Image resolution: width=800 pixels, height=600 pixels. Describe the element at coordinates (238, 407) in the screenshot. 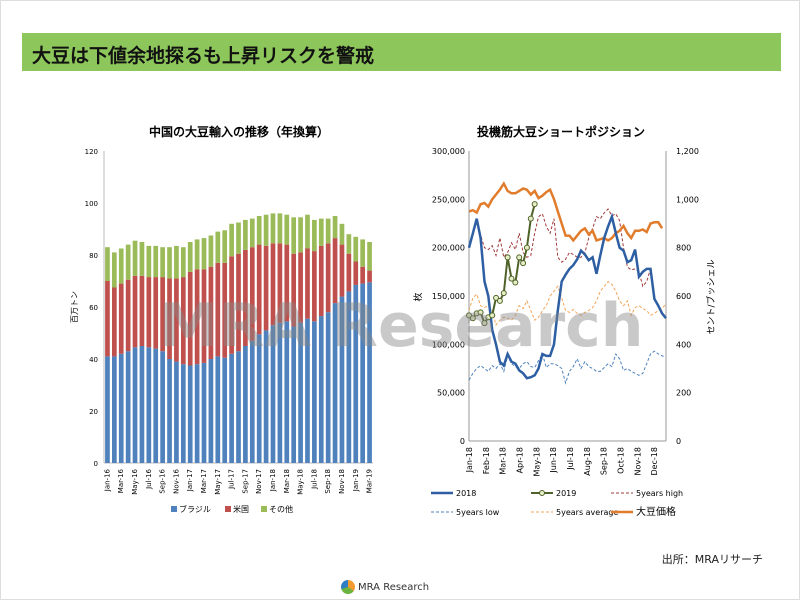

I see `bar-ブラジル-Aug-17` at that location.